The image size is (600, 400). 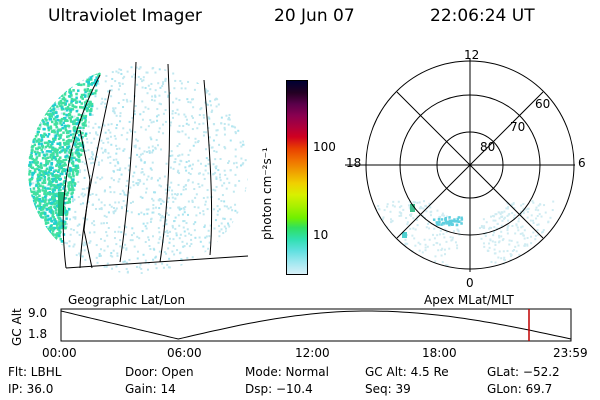 I want to click on mlt-label-6: 6, so click(x=582, y=163).